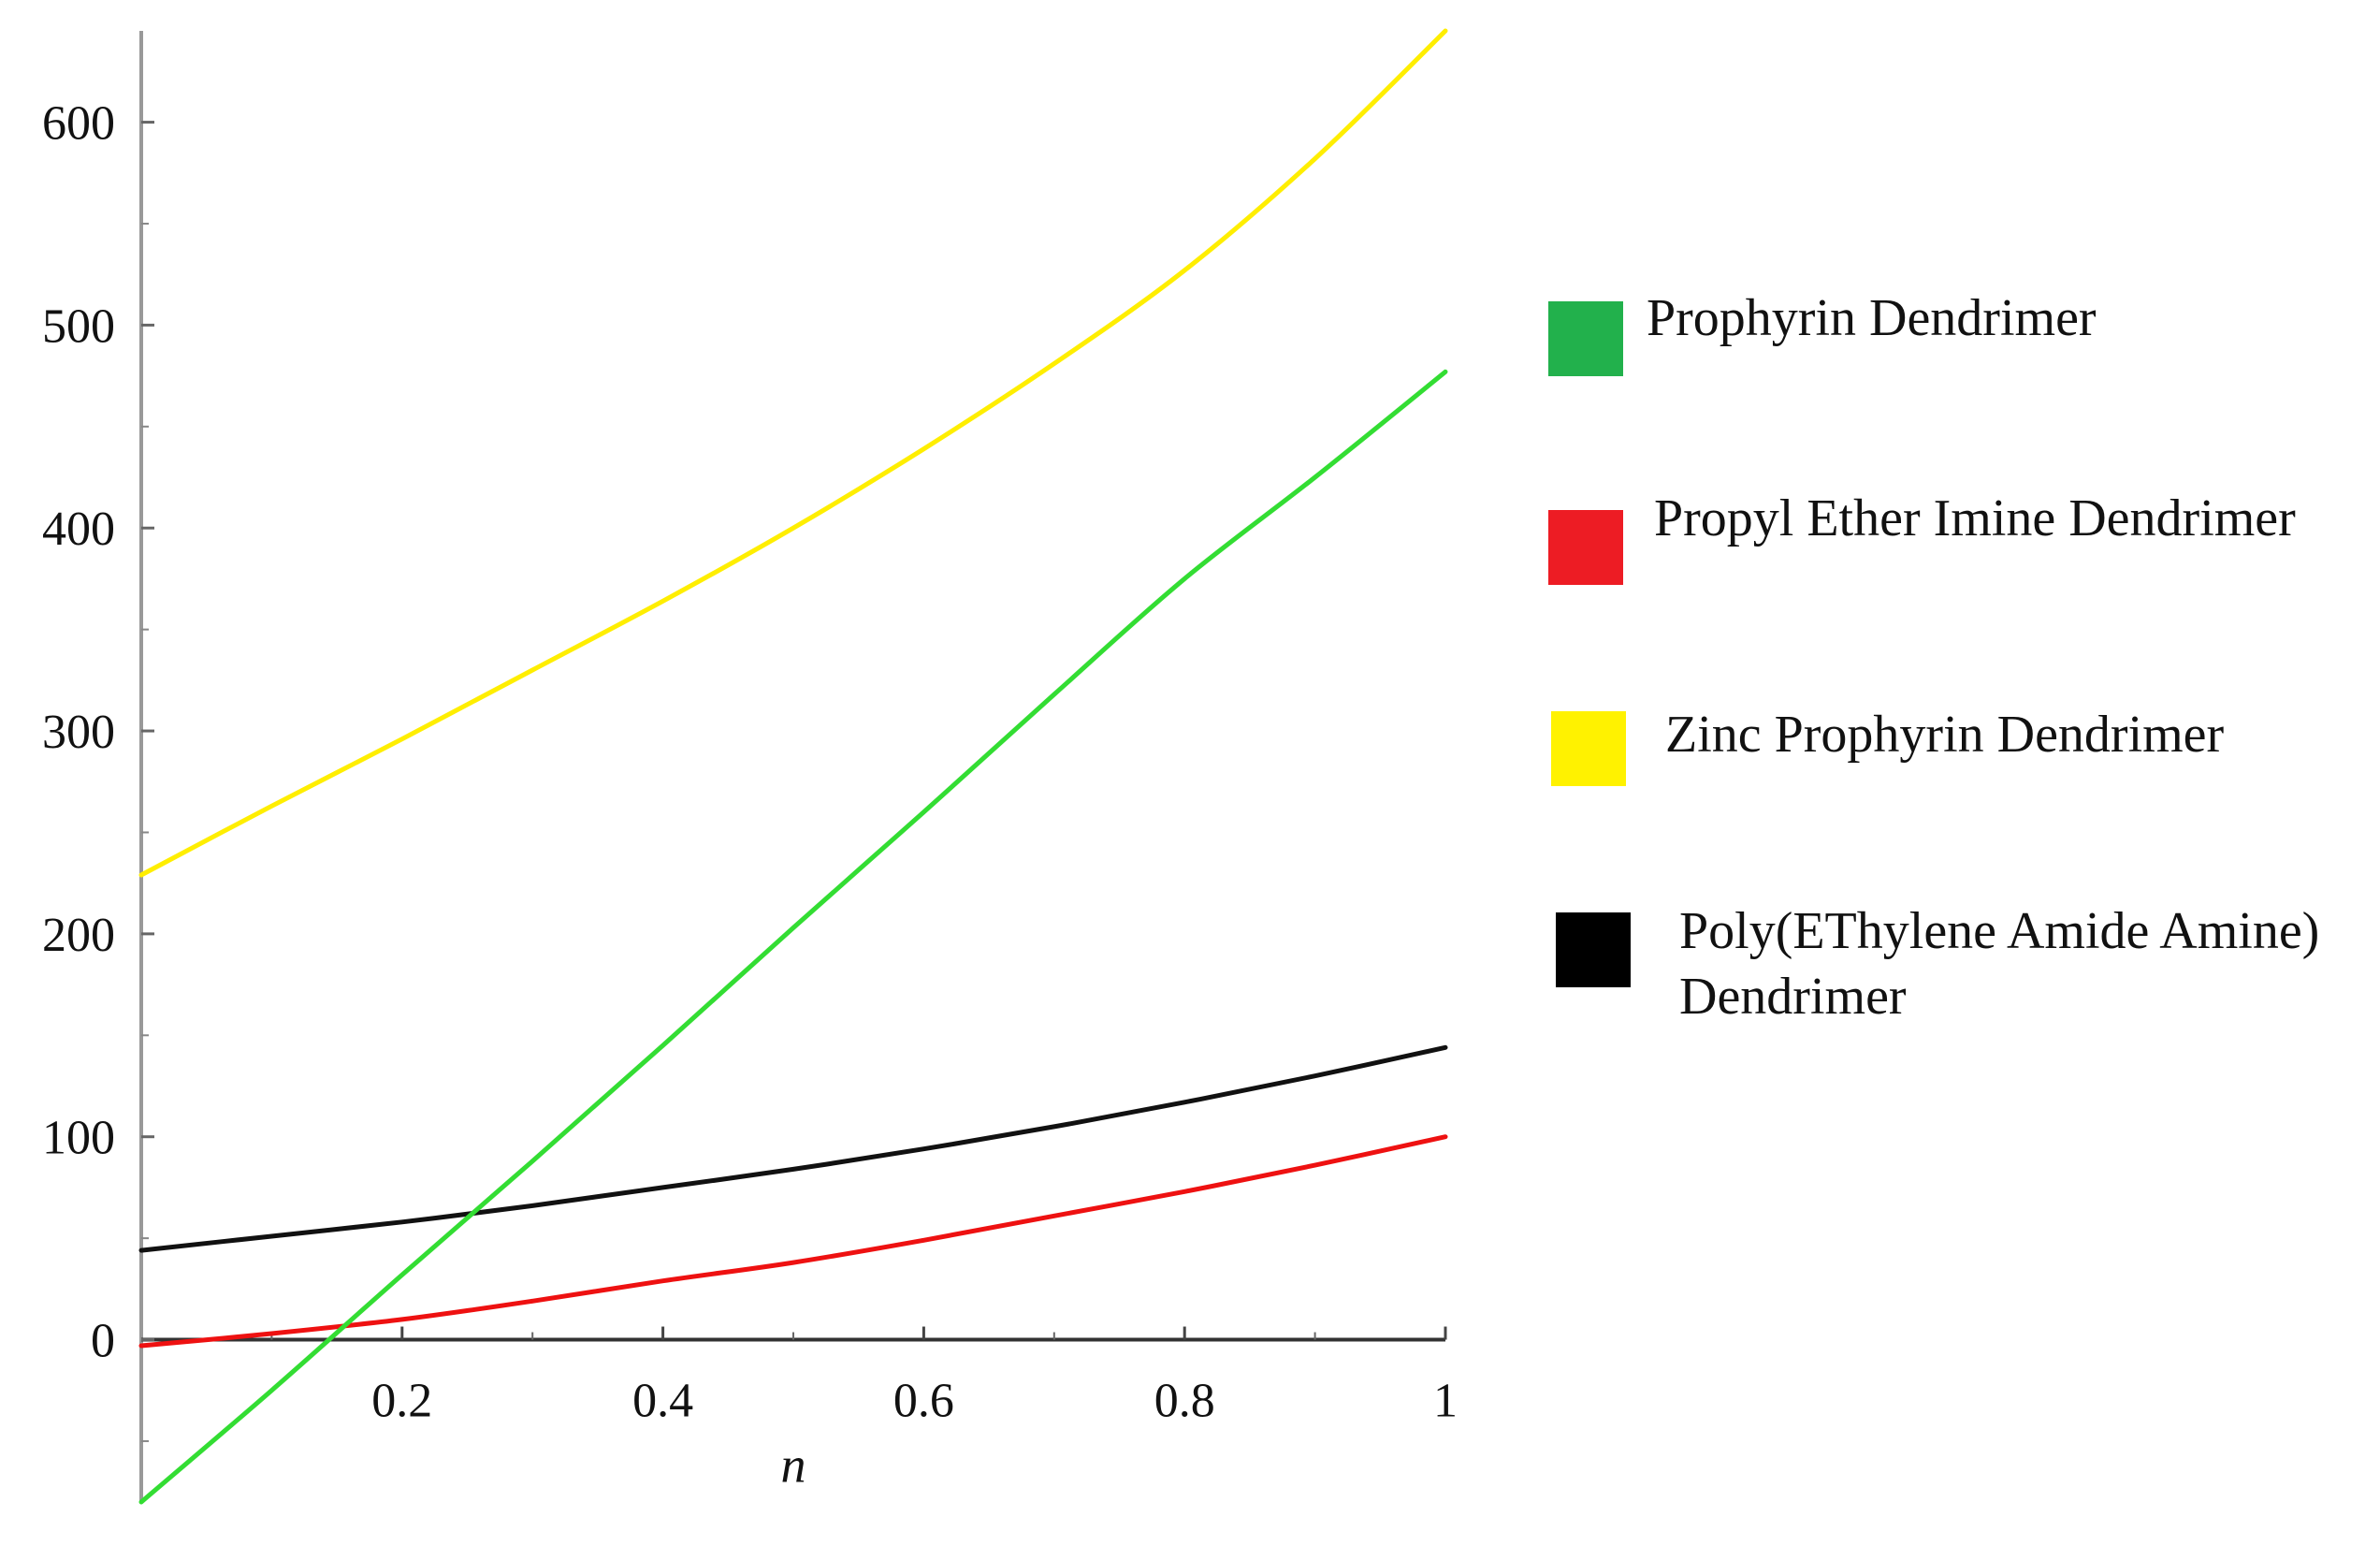 The height and width of the screenshot is (1546, 2380). What do you see at coordinates (78, 529) in the screenshot?
I see `y-tick-label: 400` at bounding box center [78, 529].